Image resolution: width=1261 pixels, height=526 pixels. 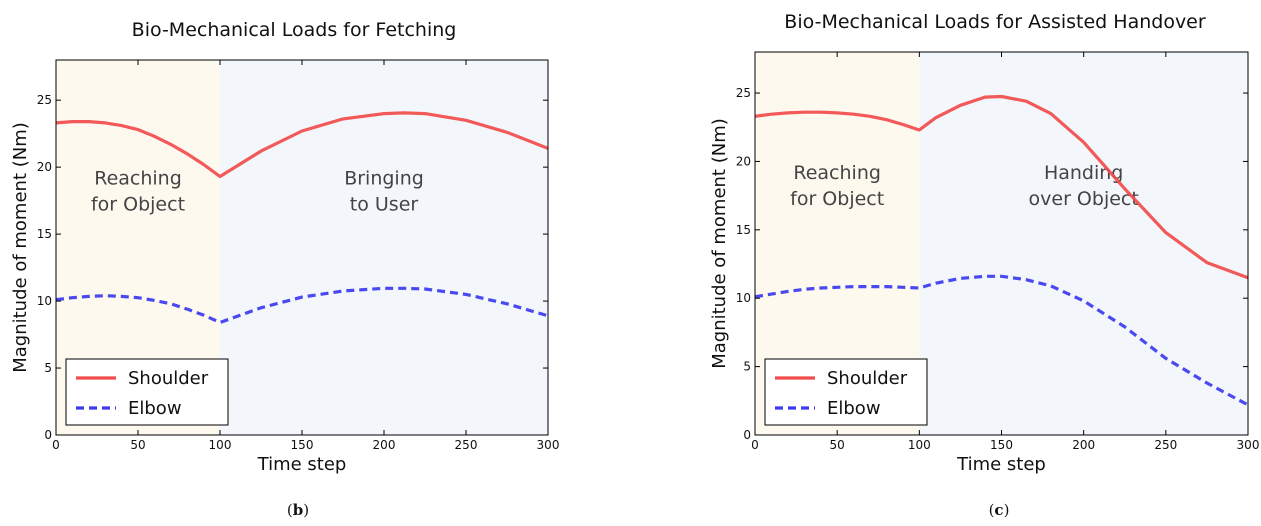 I want to click on region-label: to User, so click(x=384, y=205).